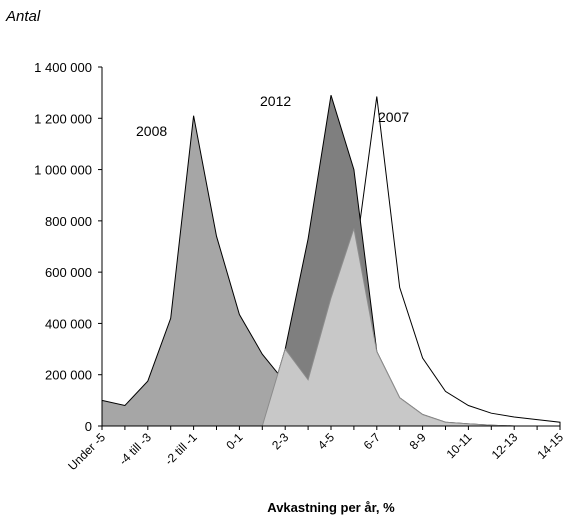 This screenshot has height=517, width=563. Describe the element at coordinates (275, 101) in the screenshot. I see `series-label-2012: 2012` at that location.